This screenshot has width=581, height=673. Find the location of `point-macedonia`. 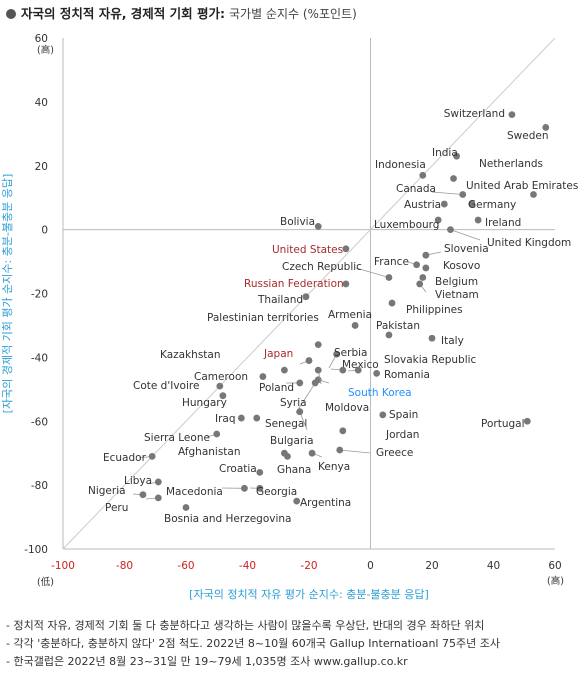

point-macedonia is located at coordinates (244, 488).